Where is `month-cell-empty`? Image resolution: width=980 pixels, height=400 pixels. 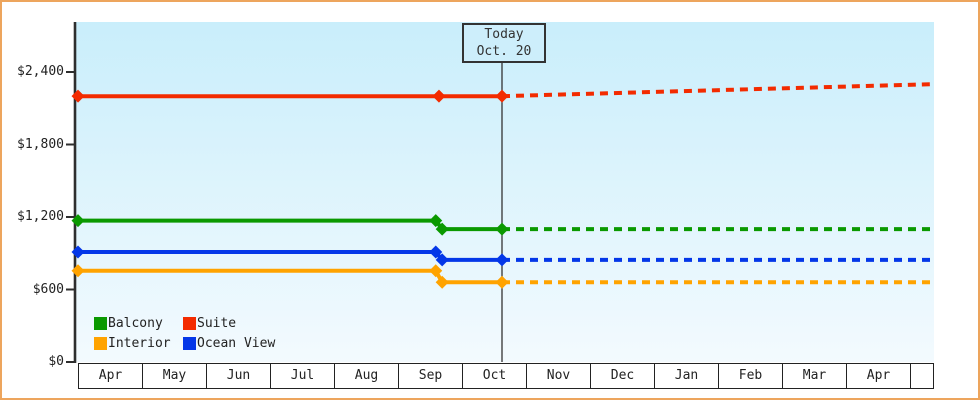 month-cell-empty is located at coordinates (922, 376).